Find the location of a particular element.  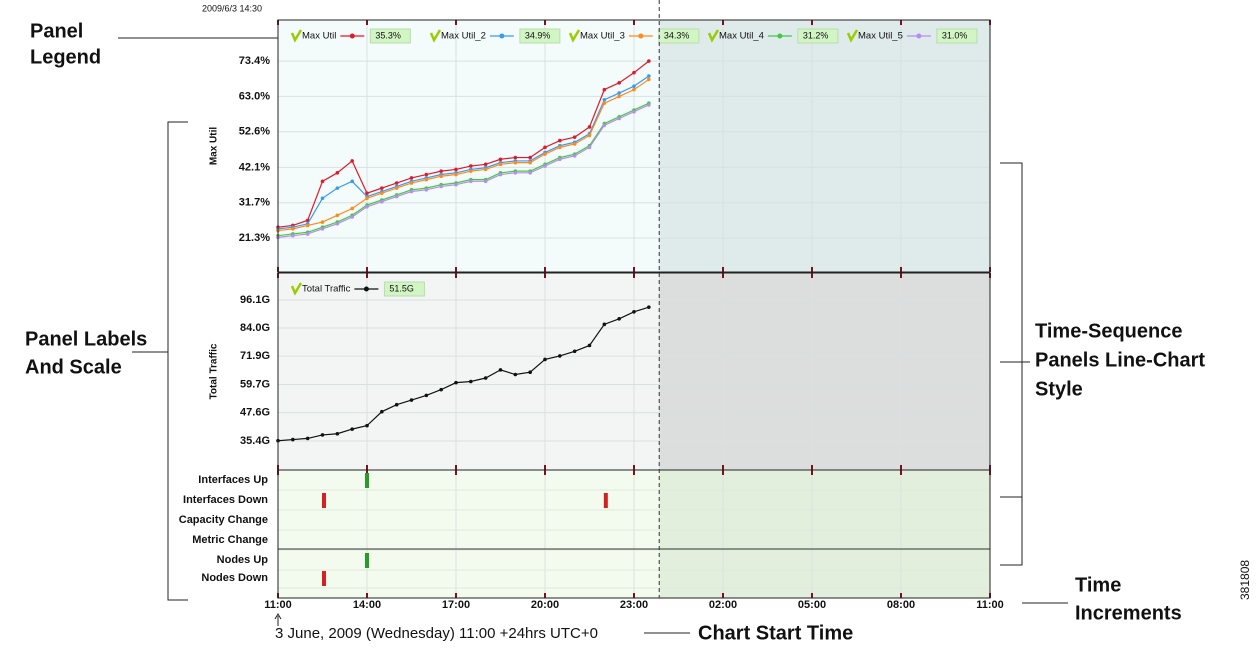

y-tick-label: 73.4% is located at coordinates (254, 61).